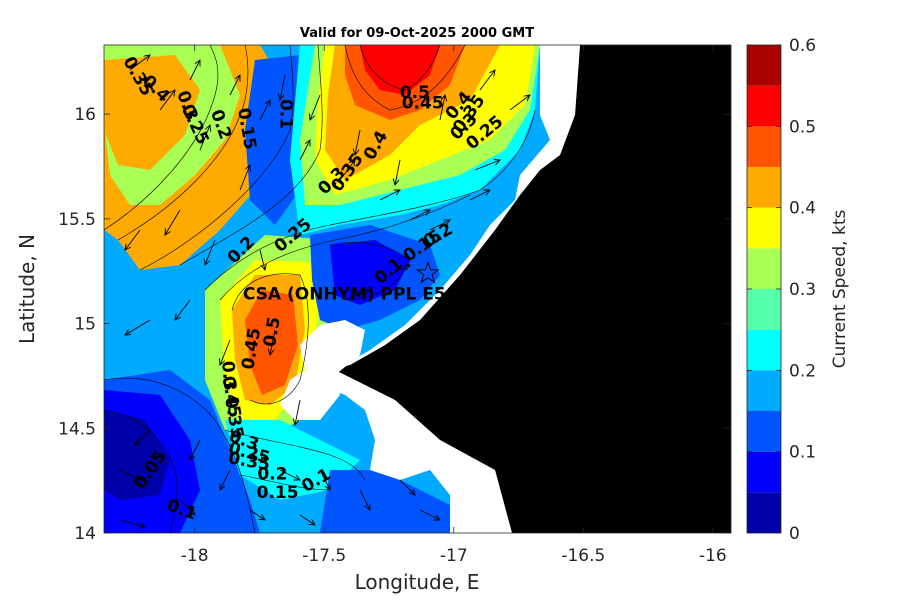 This screenshot has height=600, width=900. What do you see at coordinates (423, 104) in the screenshot?
I see `contour-label: 0.45` at bounding box center [423, 104].